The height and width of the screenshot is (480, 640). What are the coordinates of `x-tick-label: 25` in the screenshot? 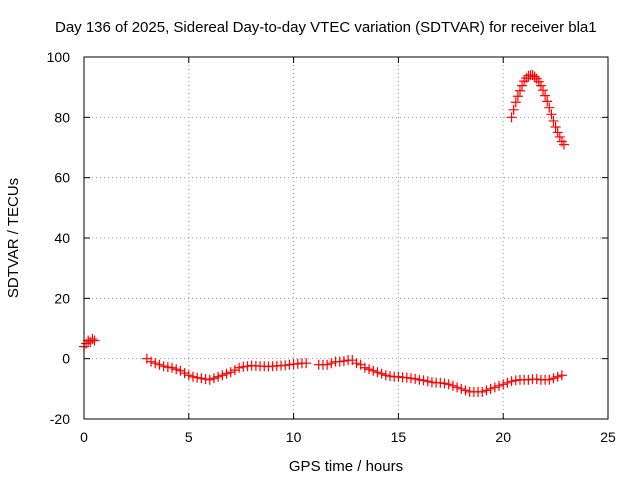 It's located at (608, 437).